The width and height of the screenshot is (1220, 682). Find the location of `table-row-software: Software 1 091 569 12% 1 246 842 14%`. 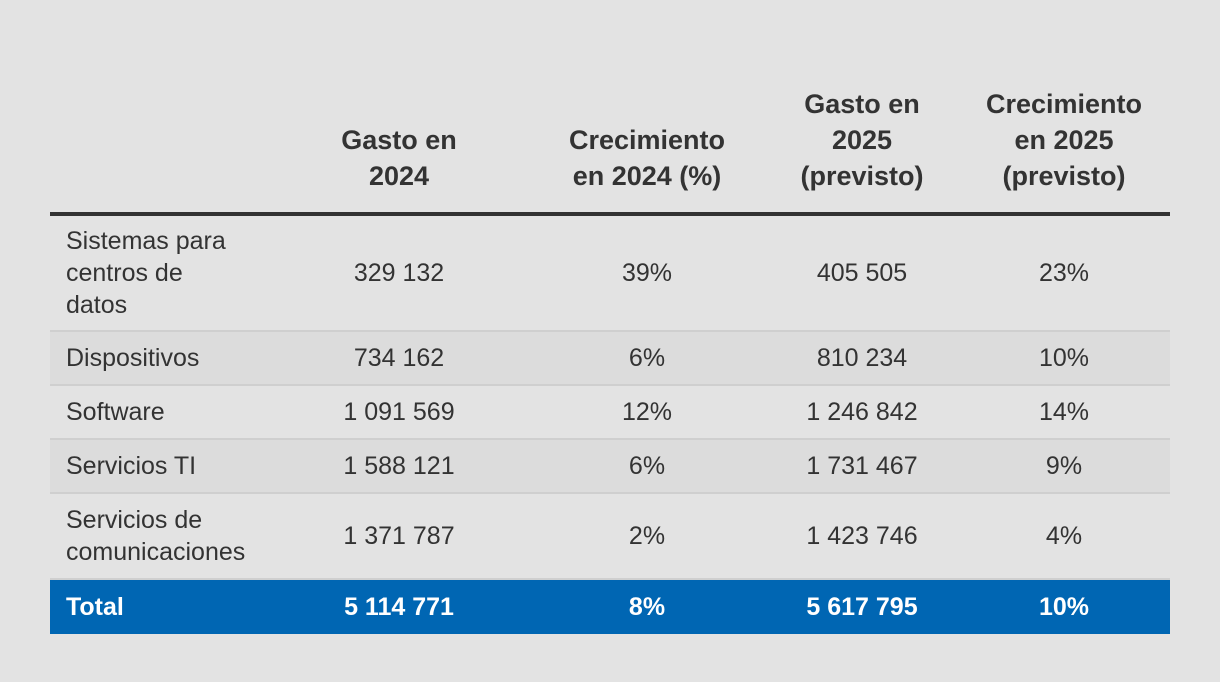

table-row-software: Software 1 091 569 12% 1 246 842 14% is located at coordinates (610, 412).